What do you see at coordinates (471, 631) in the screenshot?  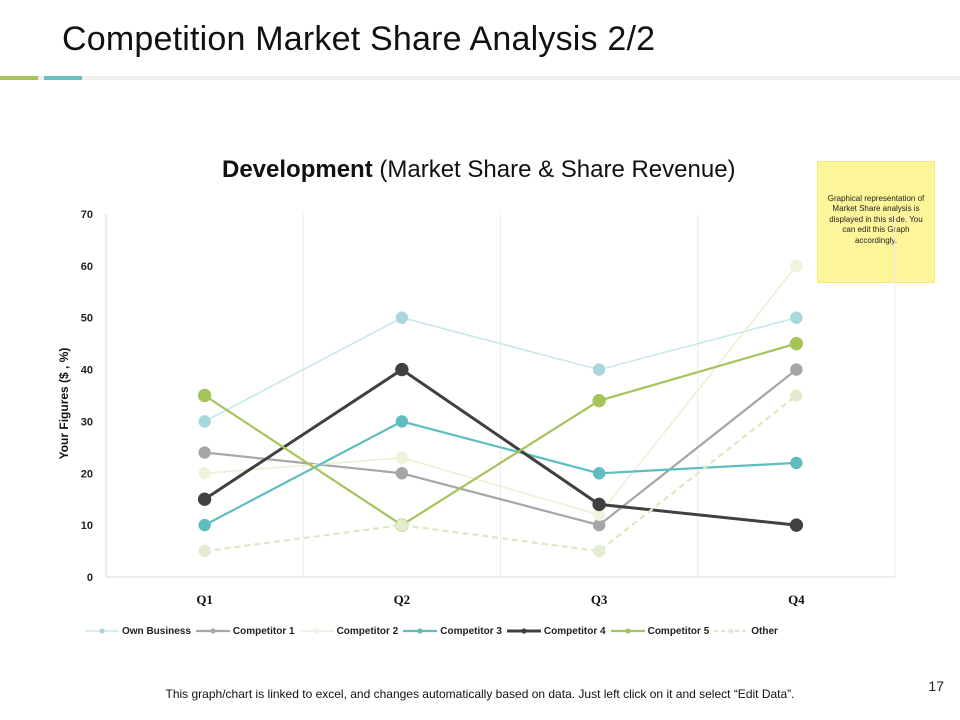 I see `legend-label: Competitor 3` at bounding box center [471, 631].